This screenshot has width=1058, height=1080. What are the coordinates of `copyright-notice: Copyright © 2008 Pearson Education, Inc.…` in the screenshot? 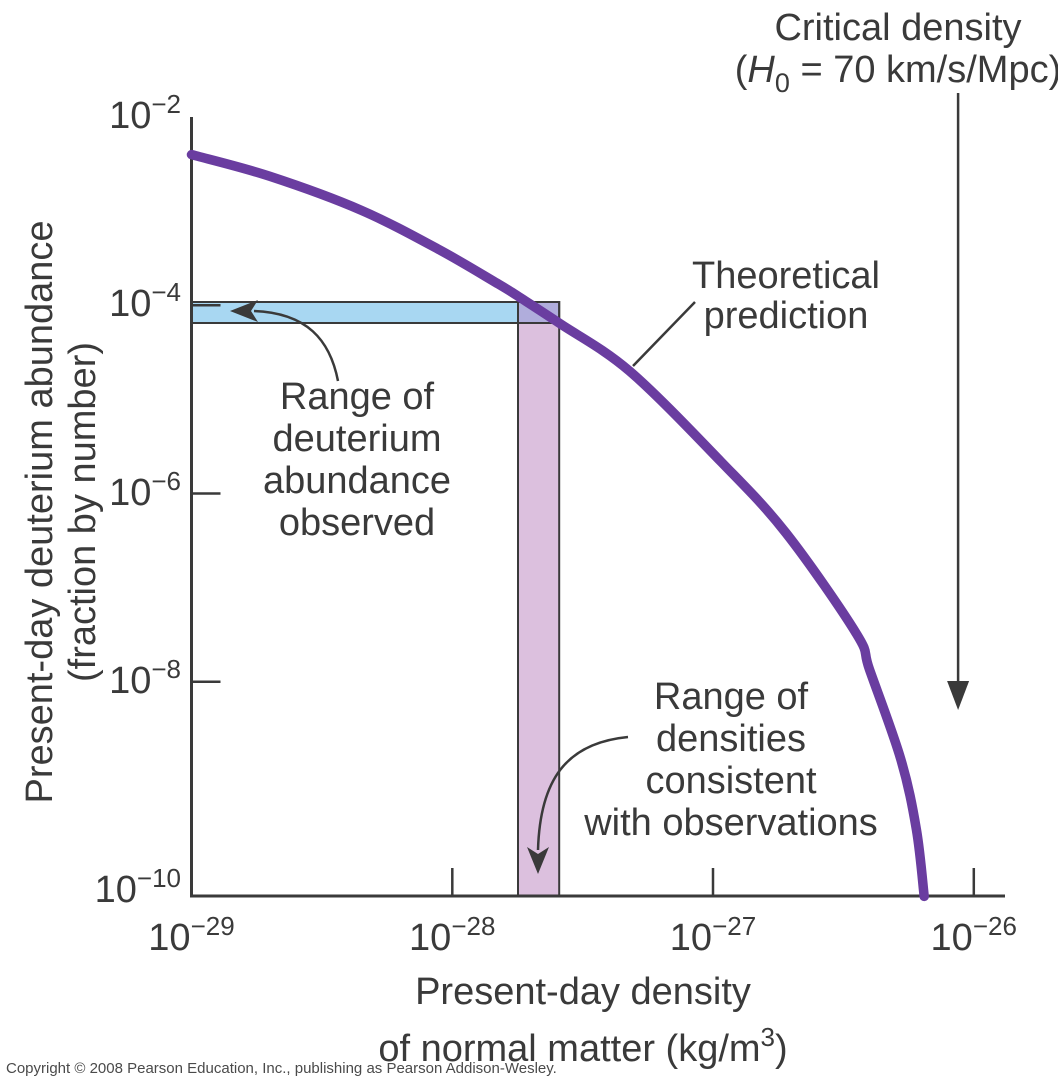 It's located at (281, 1068).